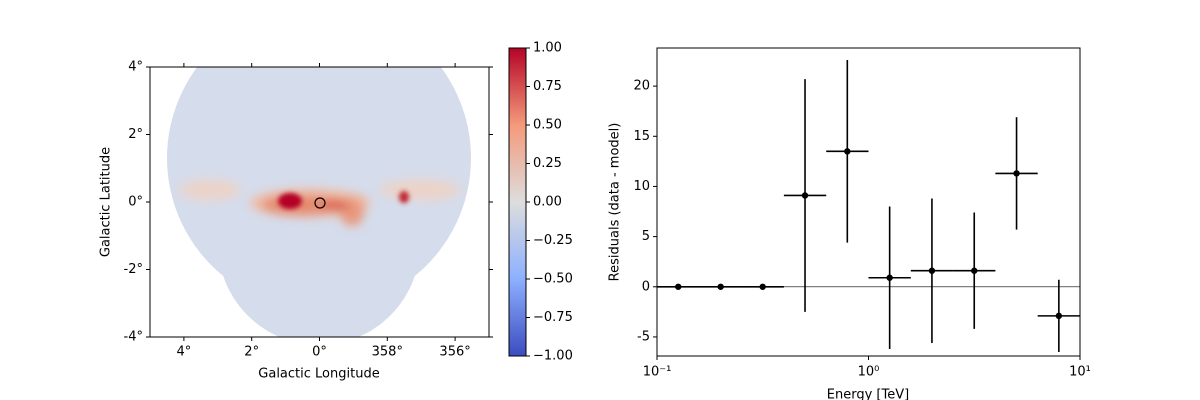 Image resolution: width=1200 pixels, height=400 pixels. What do you see at coordinates (318, 374) in the screenshot?
I see `x-axis-label: Galactic Longitude` at bounding box center [318, 374].